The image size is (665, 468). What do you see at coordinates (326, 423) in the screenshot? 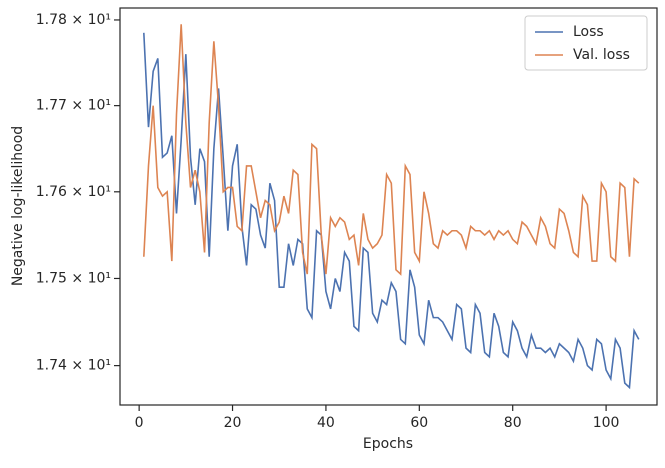
I see `x-tick-label: 40` at bounding box center [326, 423].